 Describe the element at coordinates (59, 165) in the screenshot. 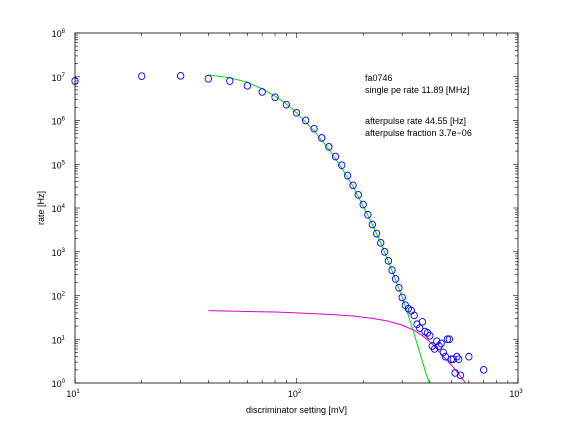

I see `y-tick-label: 105` at that location.